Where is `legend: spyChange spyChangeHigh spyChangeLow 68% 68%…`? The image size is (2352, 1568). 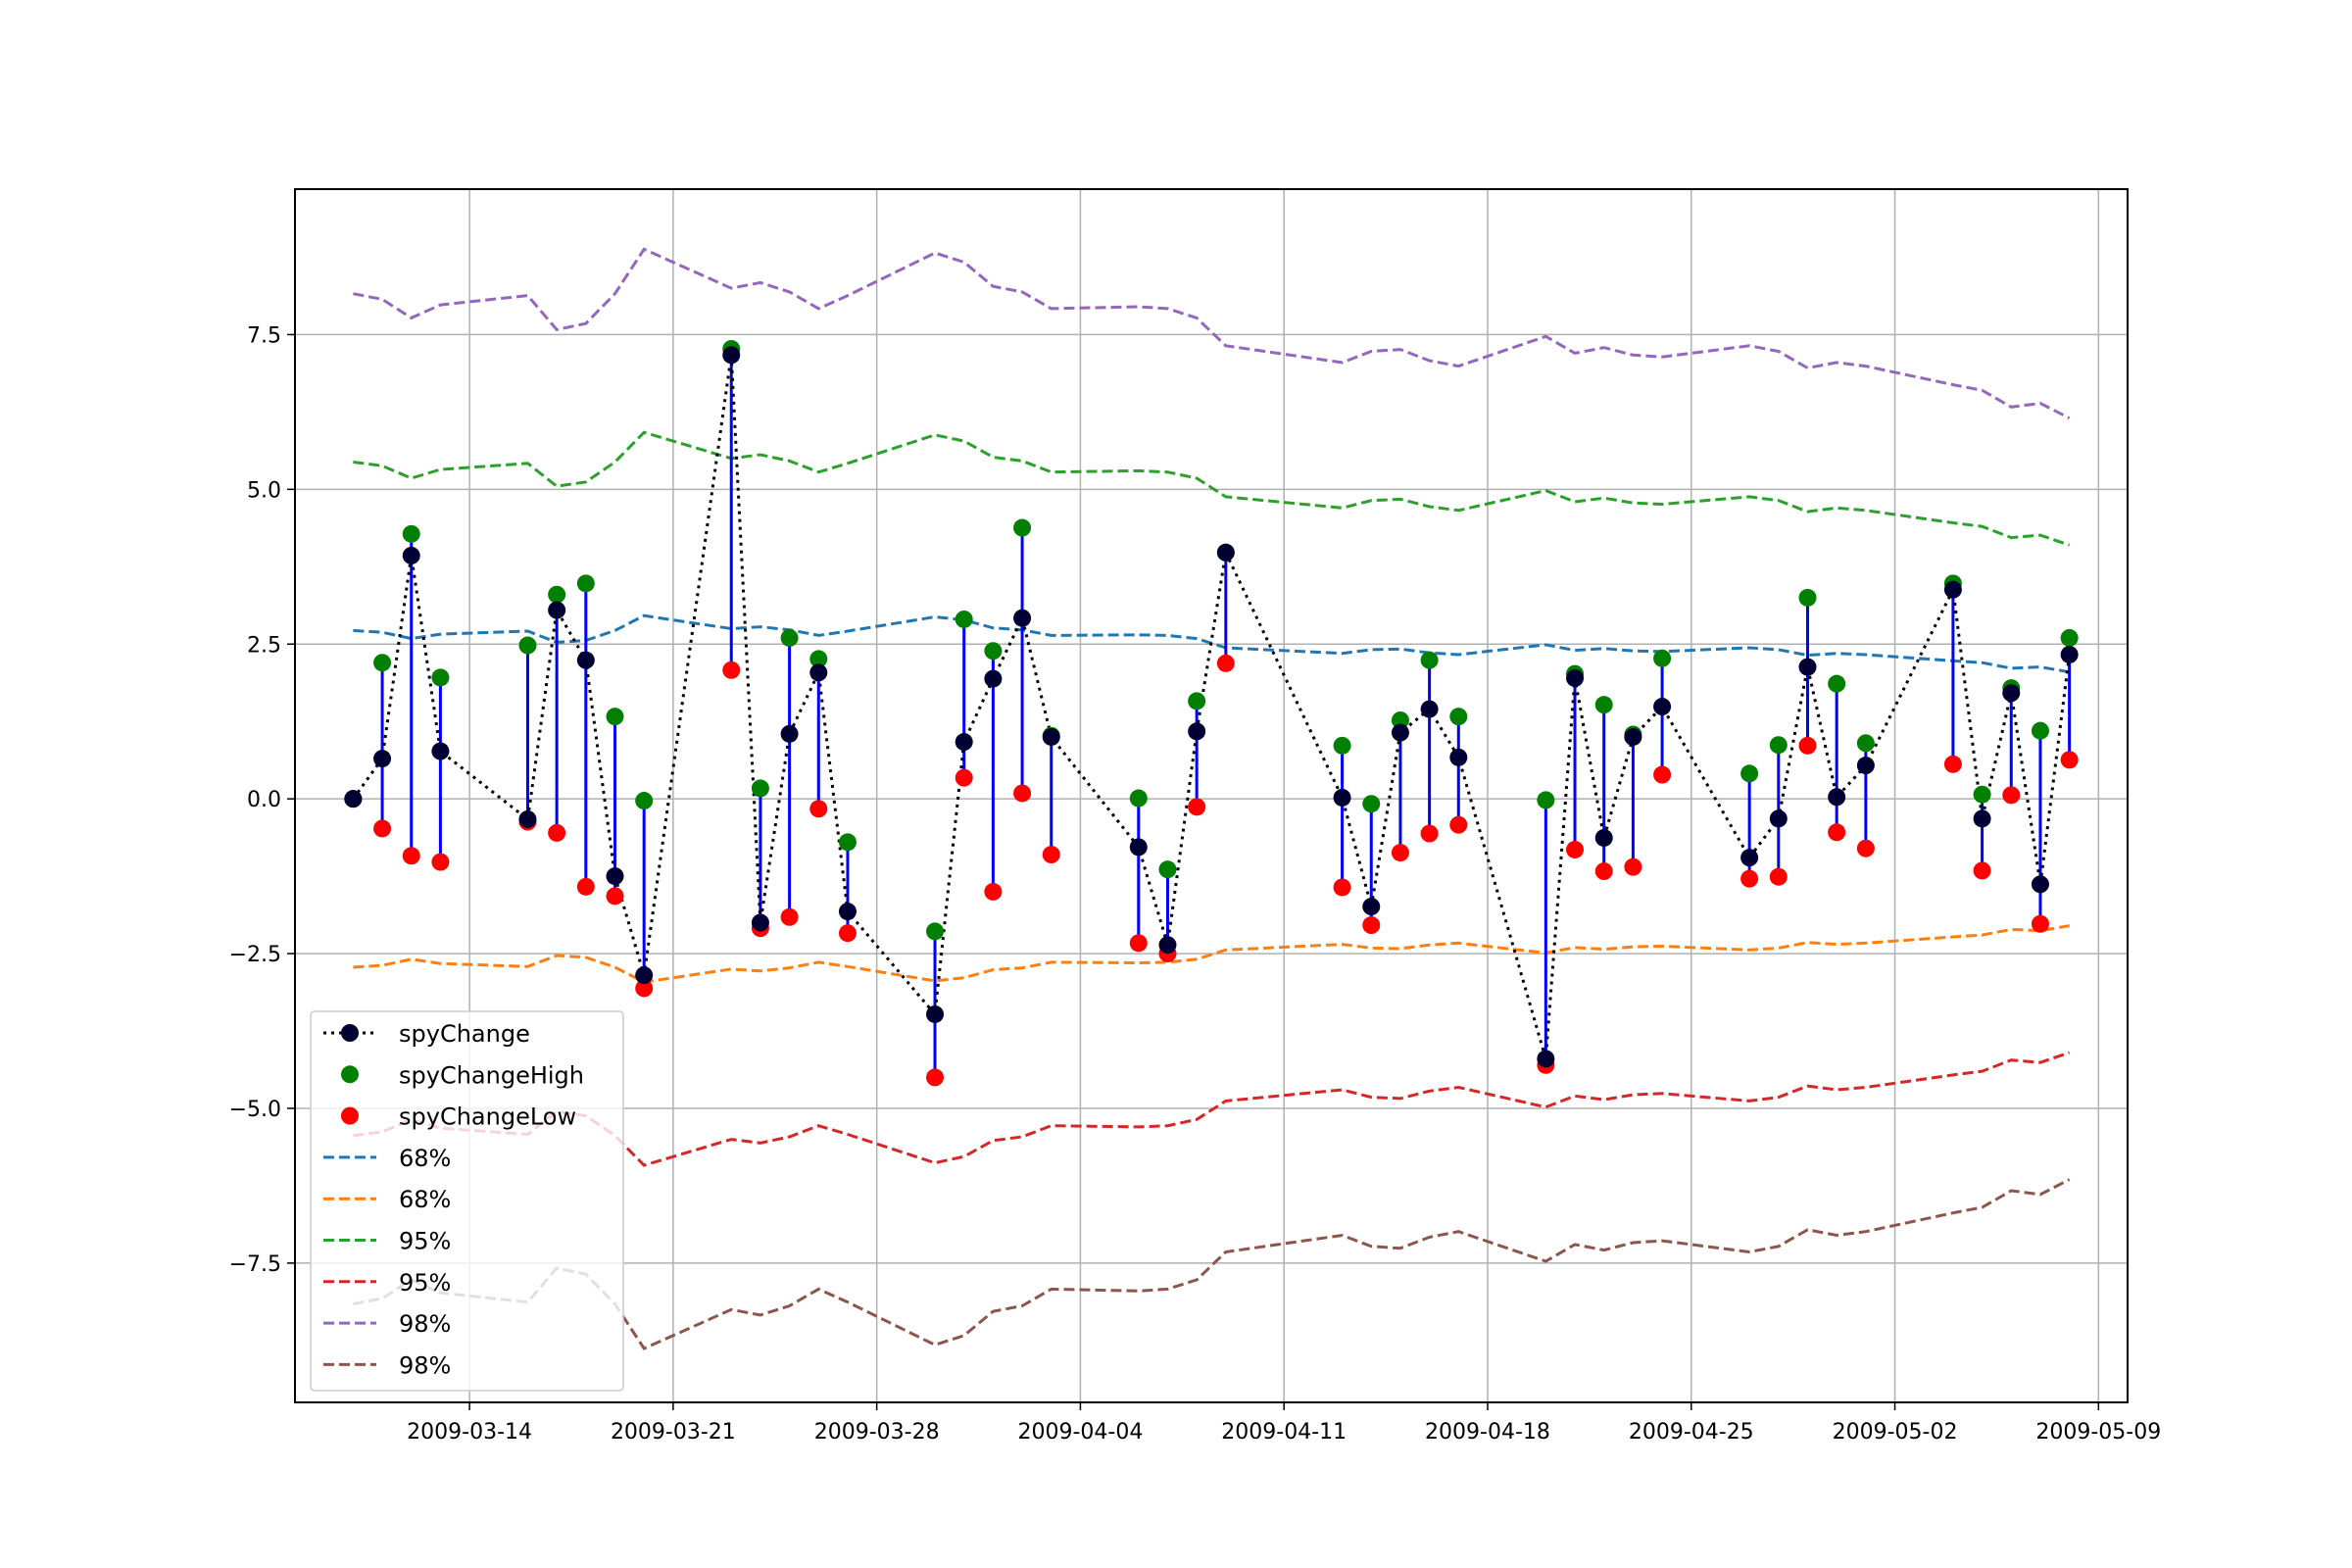 legend: spyChange spyChangeHigh spyChangeLow 68% 68%… is located at coordinates (467, 1201).